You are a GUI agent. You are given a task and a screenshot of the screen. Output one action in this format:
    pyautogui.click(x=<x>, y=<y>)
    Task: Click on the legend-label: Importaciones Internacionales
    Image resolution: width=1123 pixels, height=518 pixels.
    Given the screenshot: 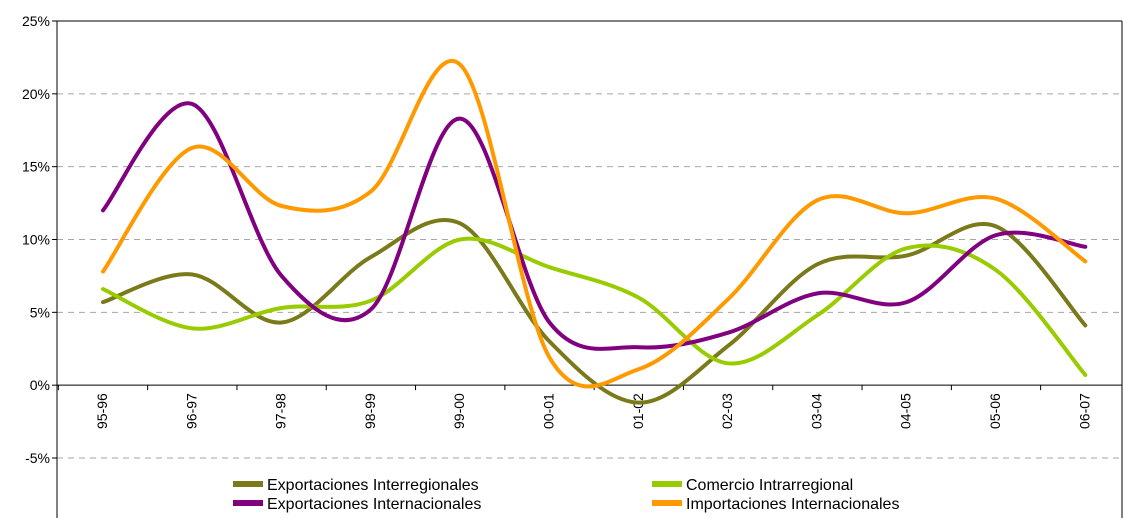 What is the action you would take?
    pyautogui.click(x=792, y=504)
    